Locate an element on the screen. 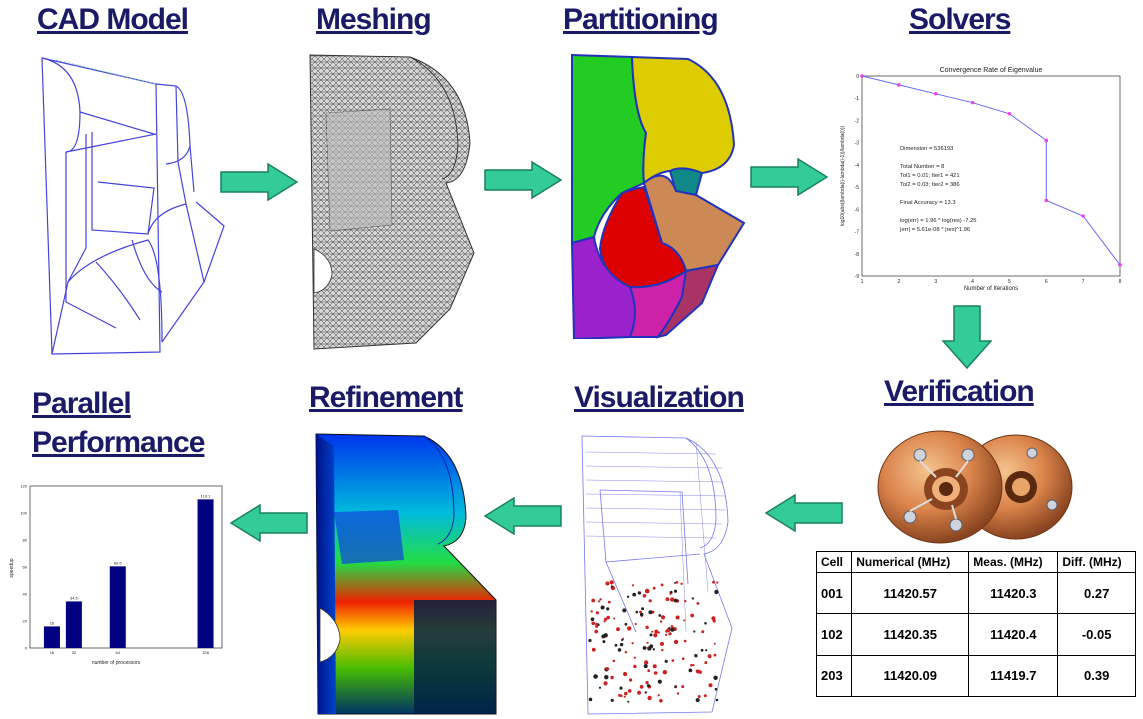 The height and width of the screenshot is (719, 1143). table-row: 102 11420.35 11420.4 -0.05 is located at coordinates (975, 634).